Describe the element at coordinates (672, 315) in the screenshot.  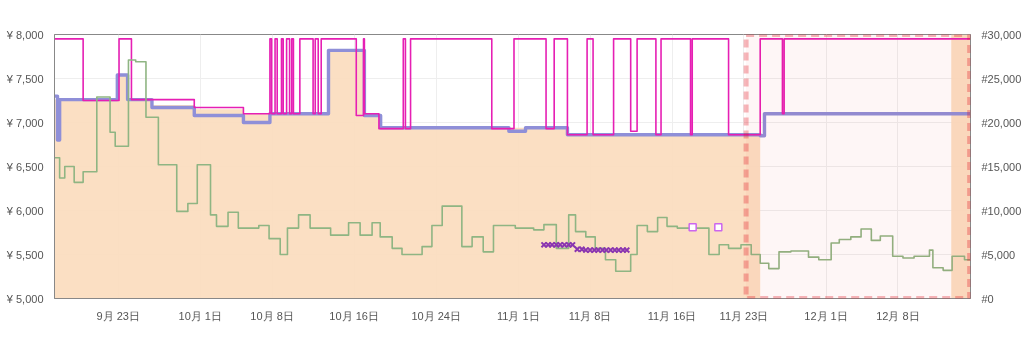
I see `x-tick-label: 11月 16日` at that location.